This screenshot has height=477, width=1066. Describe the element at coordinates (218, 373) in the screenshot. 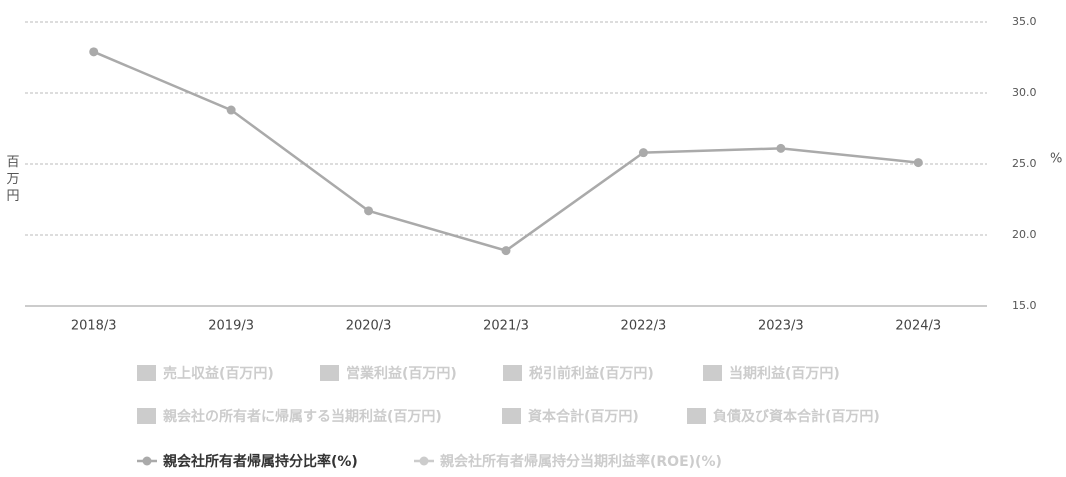

I see `legend-label: 売上収益(百万円)` at that location.